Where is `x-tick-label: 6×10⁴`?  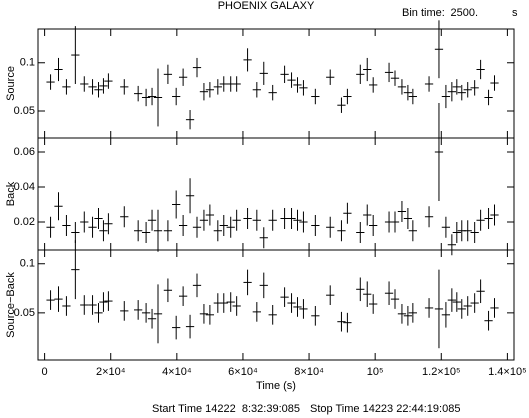
x-tick-label: 6×10⁴ is located at coordinates (243, 372).